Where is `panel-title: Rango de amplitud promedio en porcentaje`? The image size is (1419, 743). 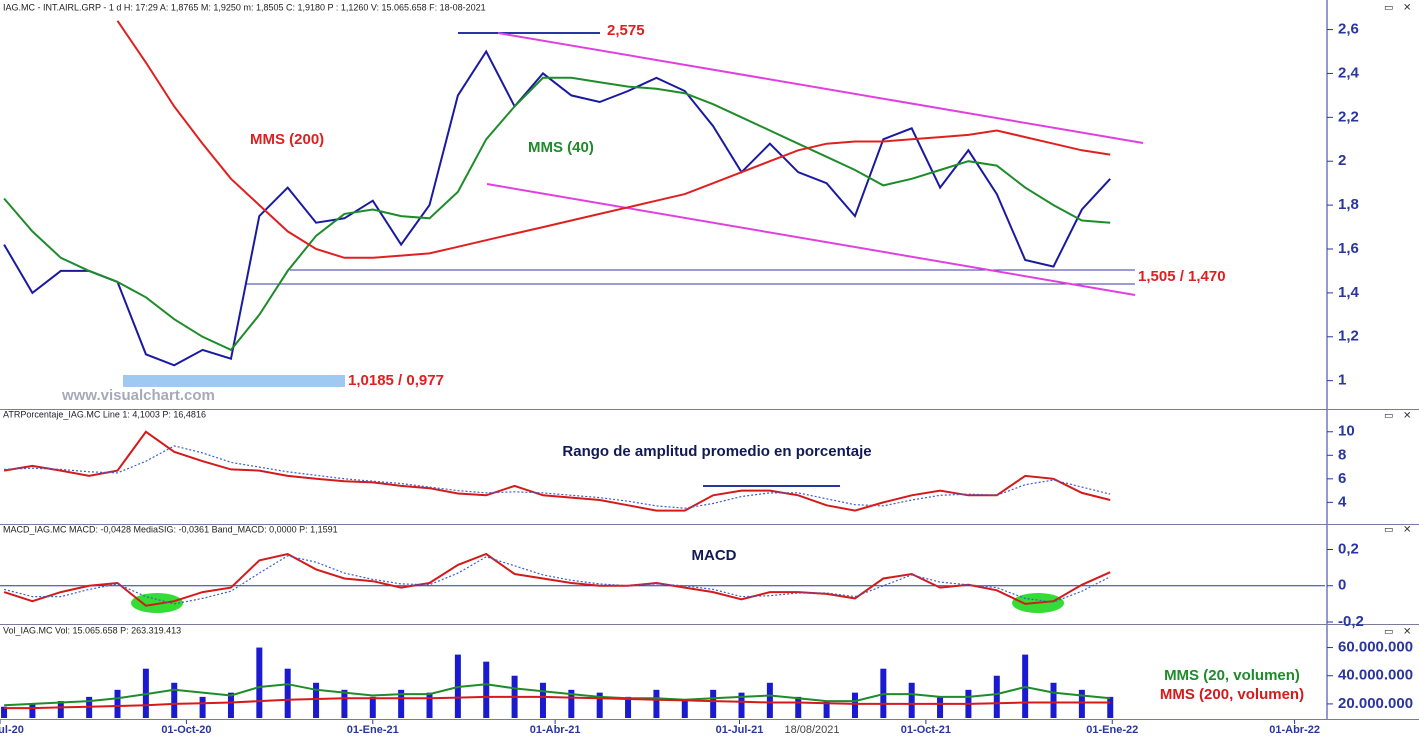
panel-title: Rango de amplitud promedio en porcentaje is located at coordinates (716, 451).